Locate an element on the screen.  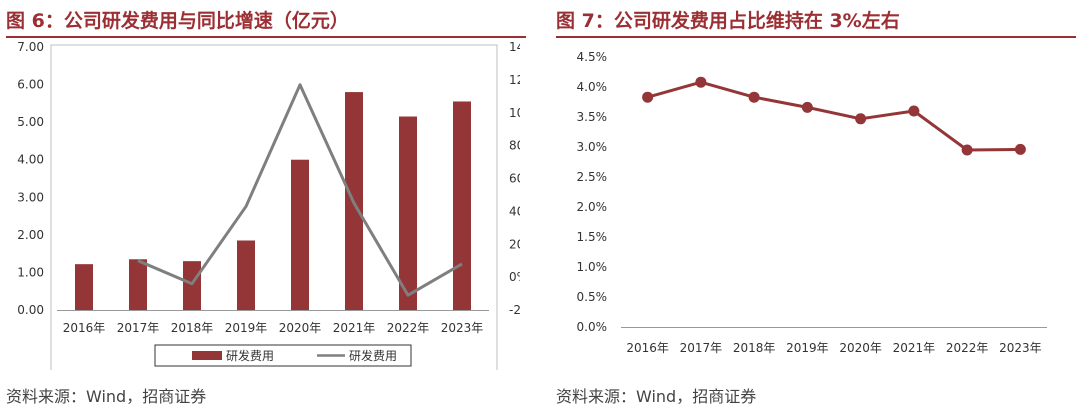
y-tick-label: 2.5% is located at coordinates (592, 177).